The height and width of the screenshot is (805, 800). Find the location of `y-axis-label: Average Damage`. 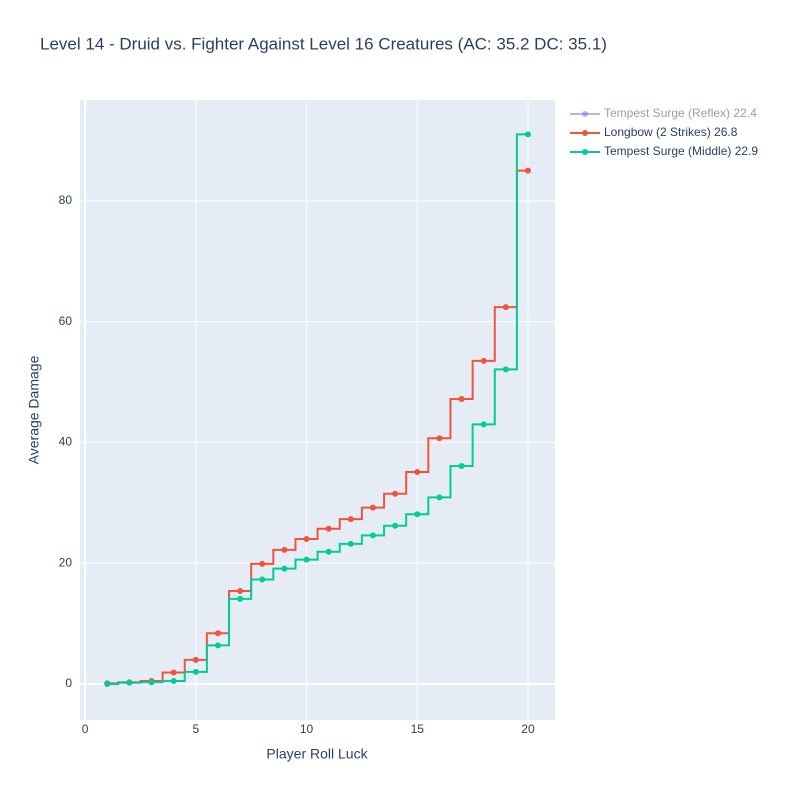

y-axis-label: Average Damage is located at coordinates (34, 409).